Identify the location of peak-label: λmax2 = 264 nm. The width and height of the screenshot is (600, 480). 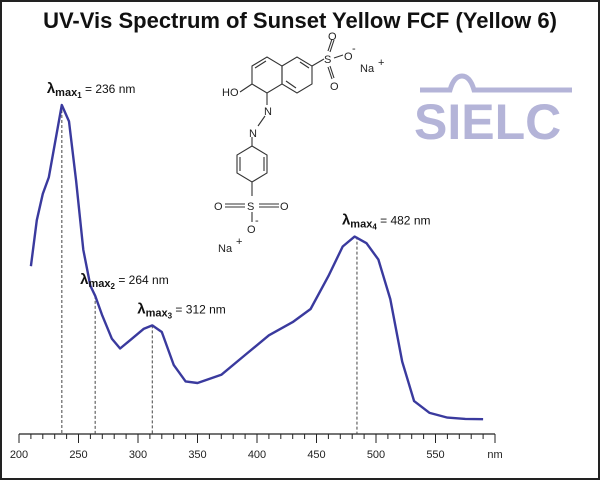
(124, 281).